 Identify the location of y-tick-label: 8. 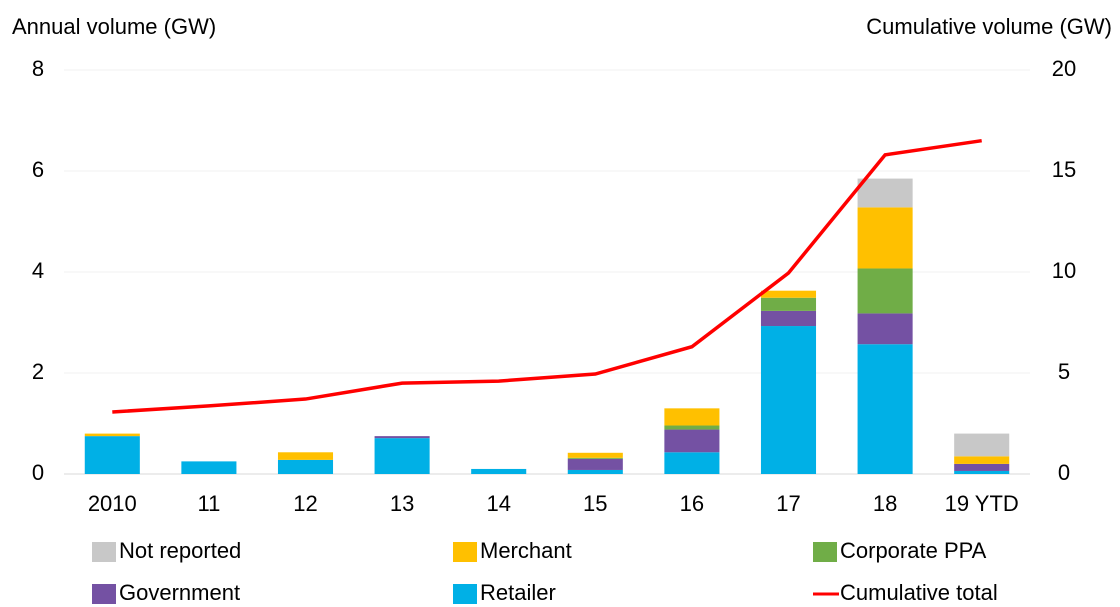
(38, 68).